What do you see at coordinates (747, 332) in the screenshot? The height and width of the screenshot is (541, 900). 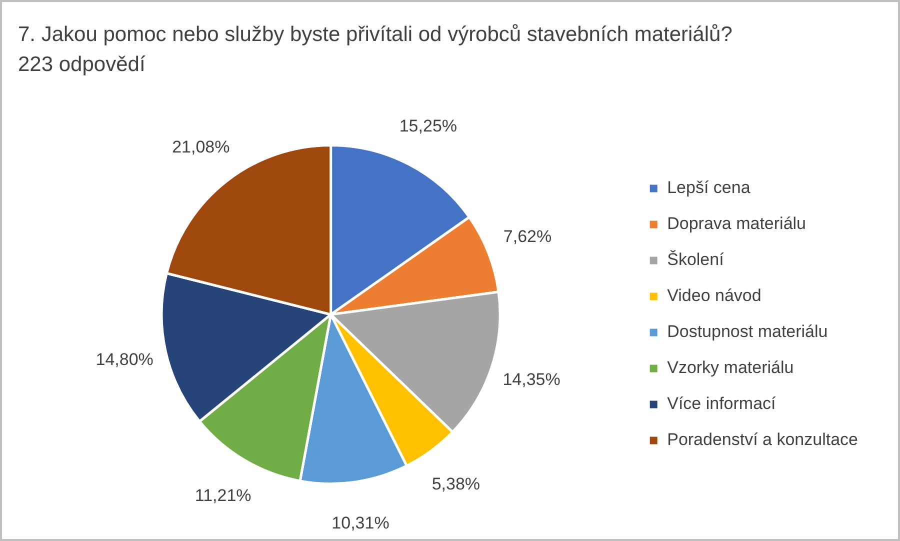 I see `legend-label: Dostupnost materiálu` at bounding box center [747, 332].